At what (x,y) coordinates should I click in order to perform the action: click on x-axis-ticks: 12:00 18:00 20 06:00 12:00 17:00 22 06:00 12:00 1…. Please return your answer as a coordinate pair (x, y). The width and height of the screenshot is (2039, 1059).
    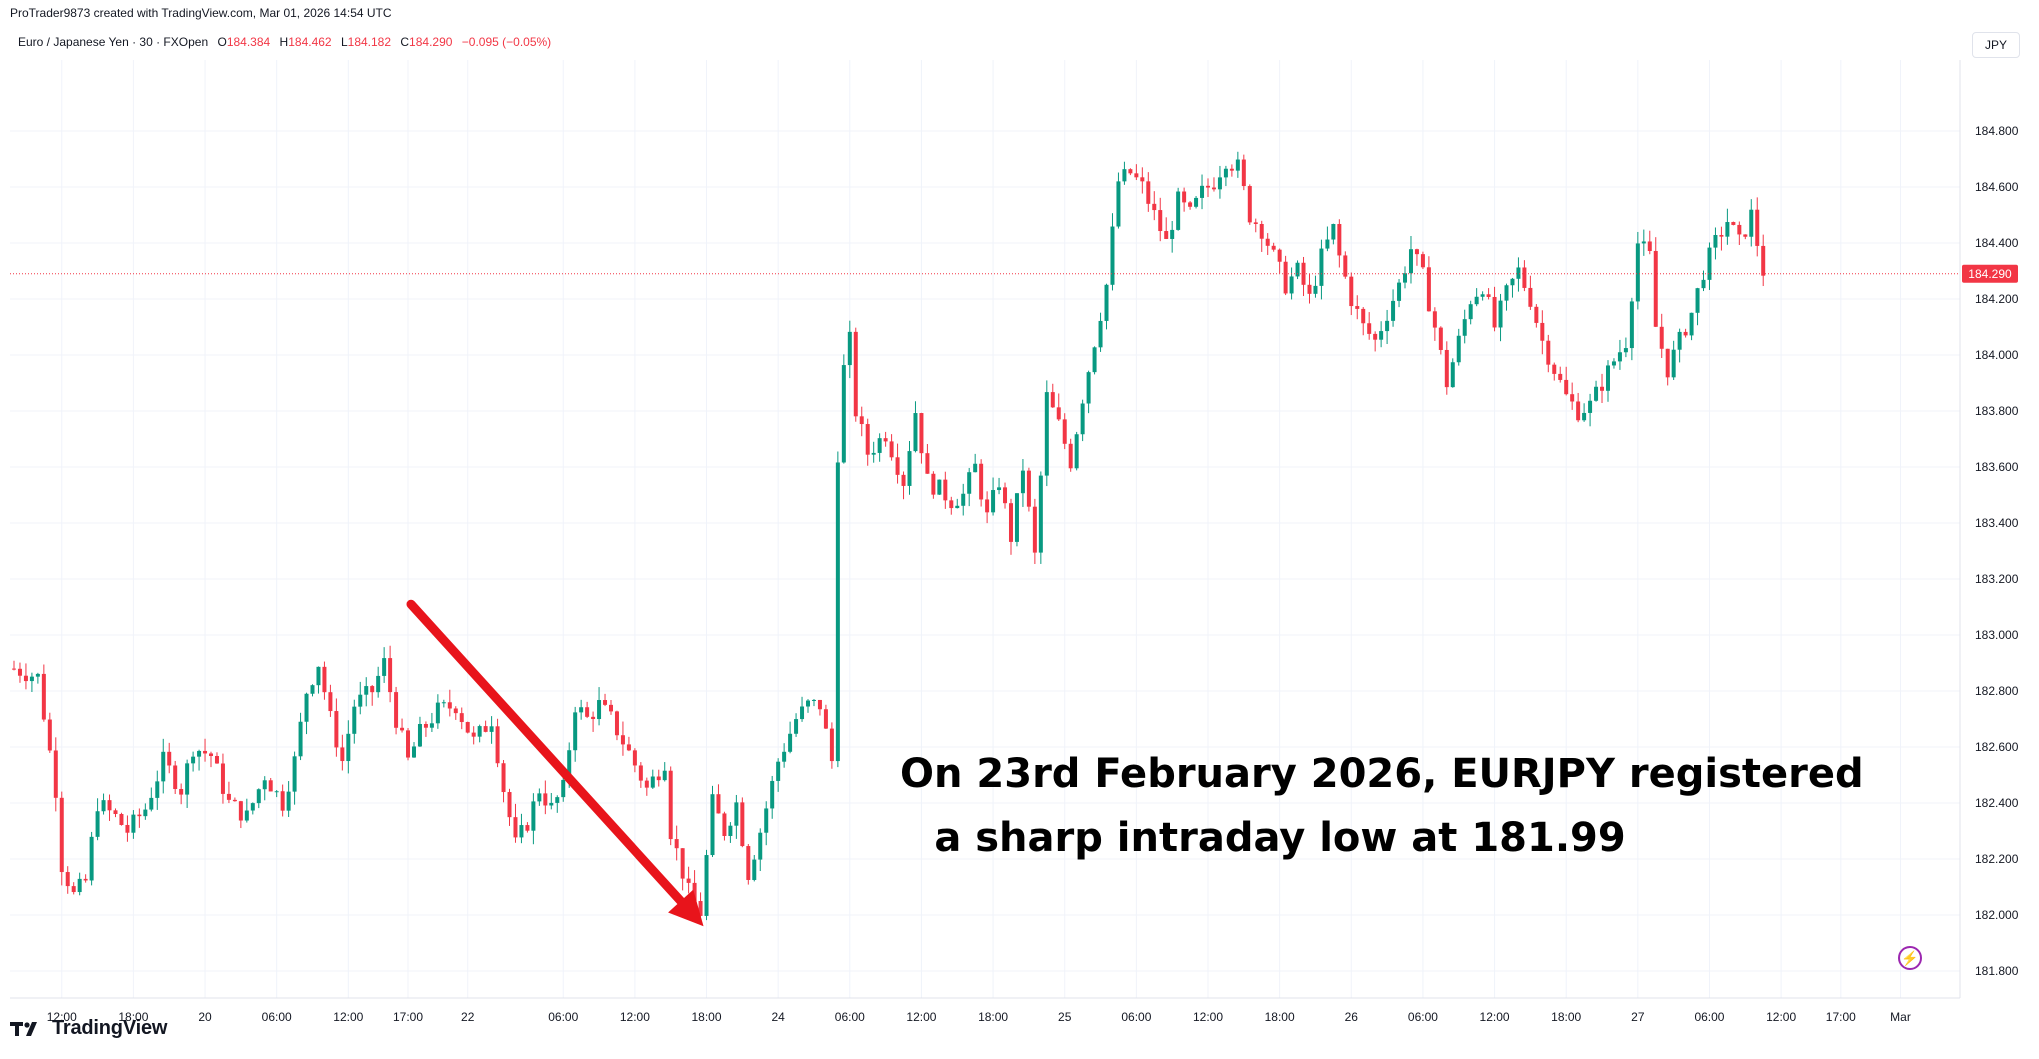
    Looking at the image, I should click on (979, 1017).